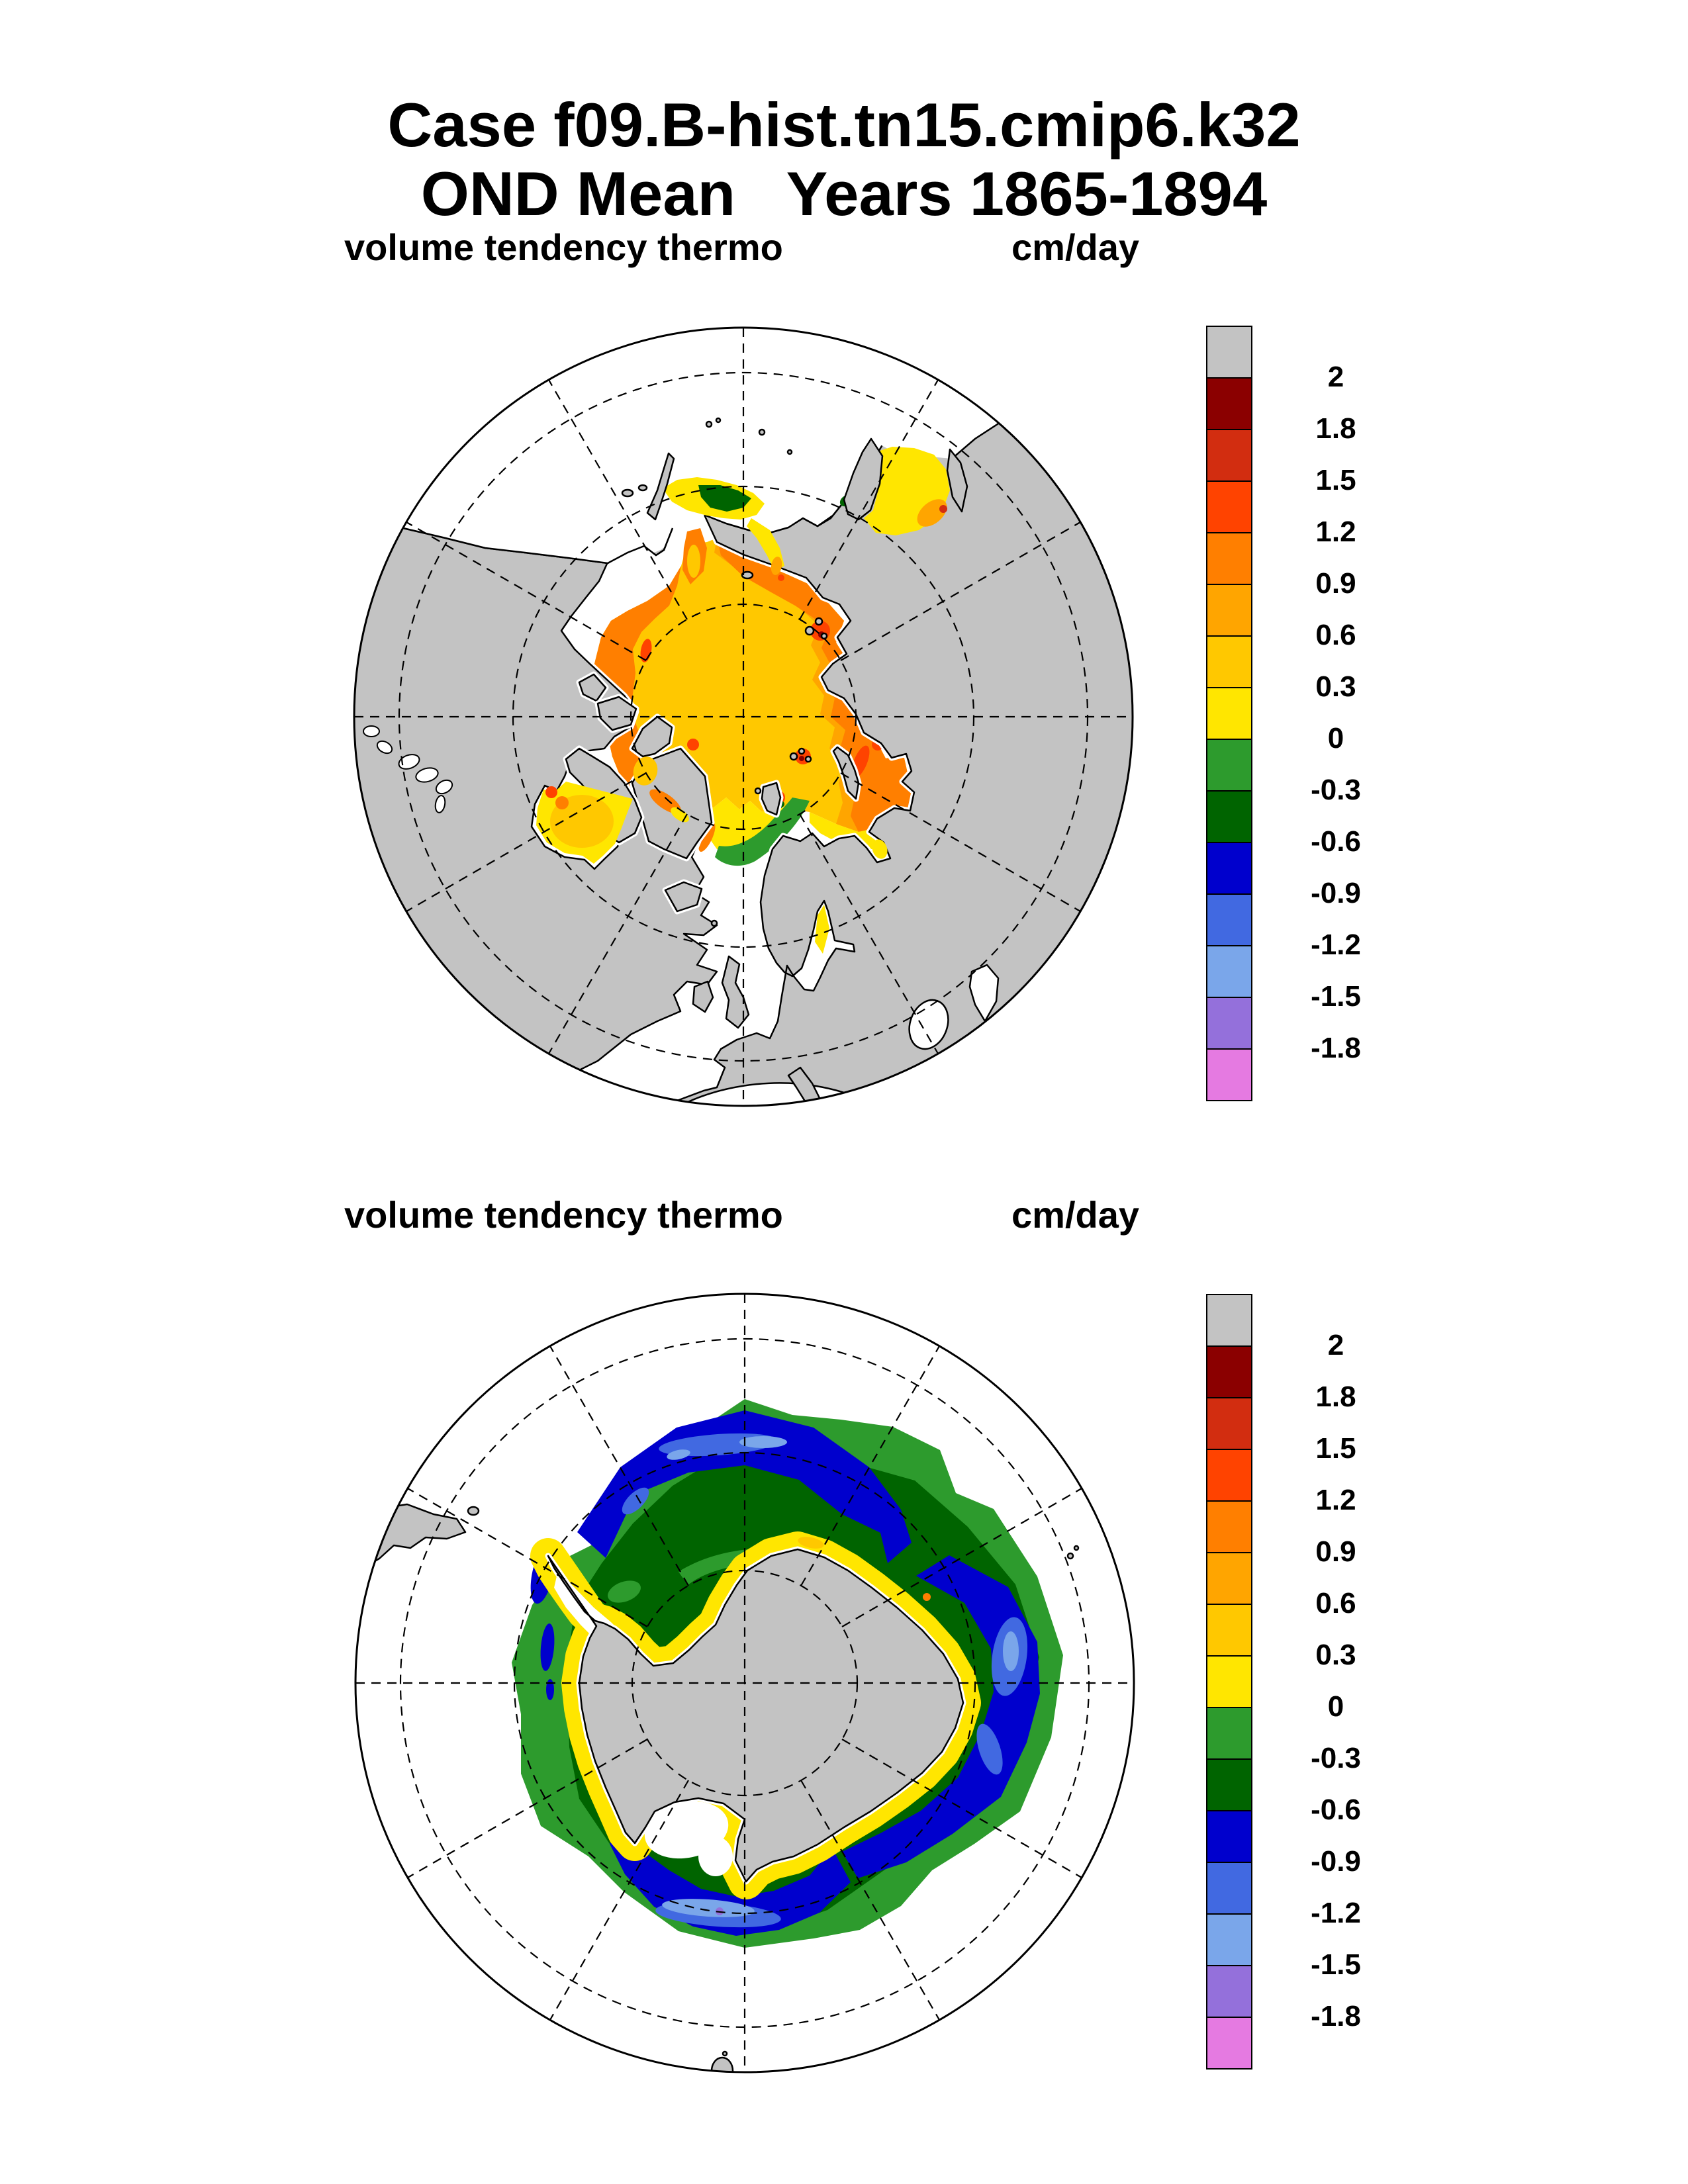 This screenshot has height=2184, width=1688. I want to click on caspian-sea, so click(984, 994).